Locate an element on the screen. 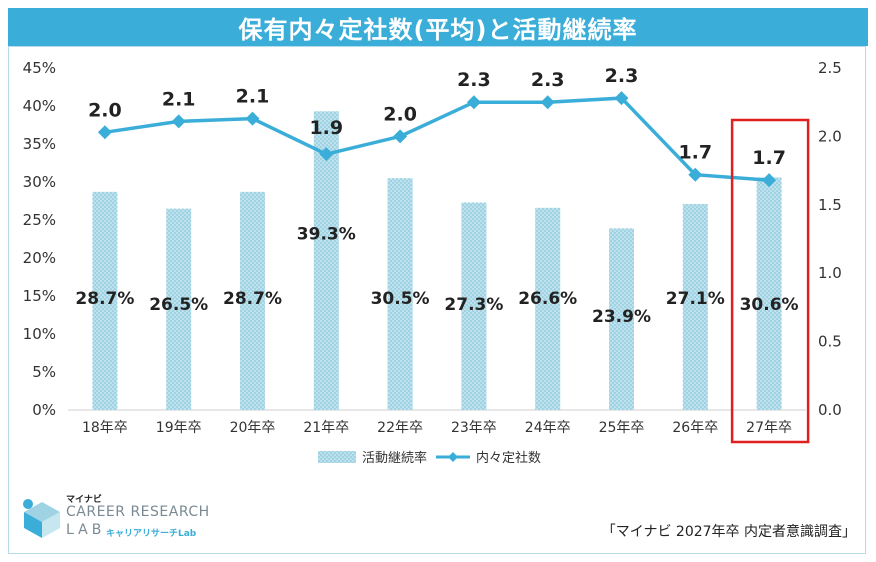 Image resolution: width=876 pixels, height=562 pixels. left-tick-label: 35% is located at coordinates (39, 144).